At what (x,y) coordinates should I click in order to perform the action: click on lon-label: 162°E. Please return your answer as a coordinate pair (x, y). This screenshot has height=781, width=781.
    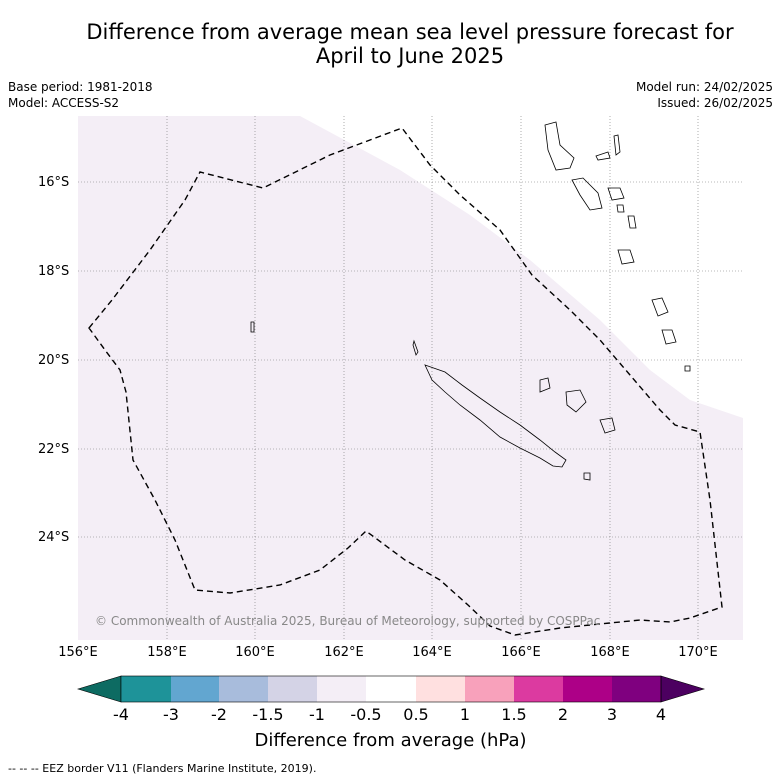
    Looking at the image, I should click on (344, 652).